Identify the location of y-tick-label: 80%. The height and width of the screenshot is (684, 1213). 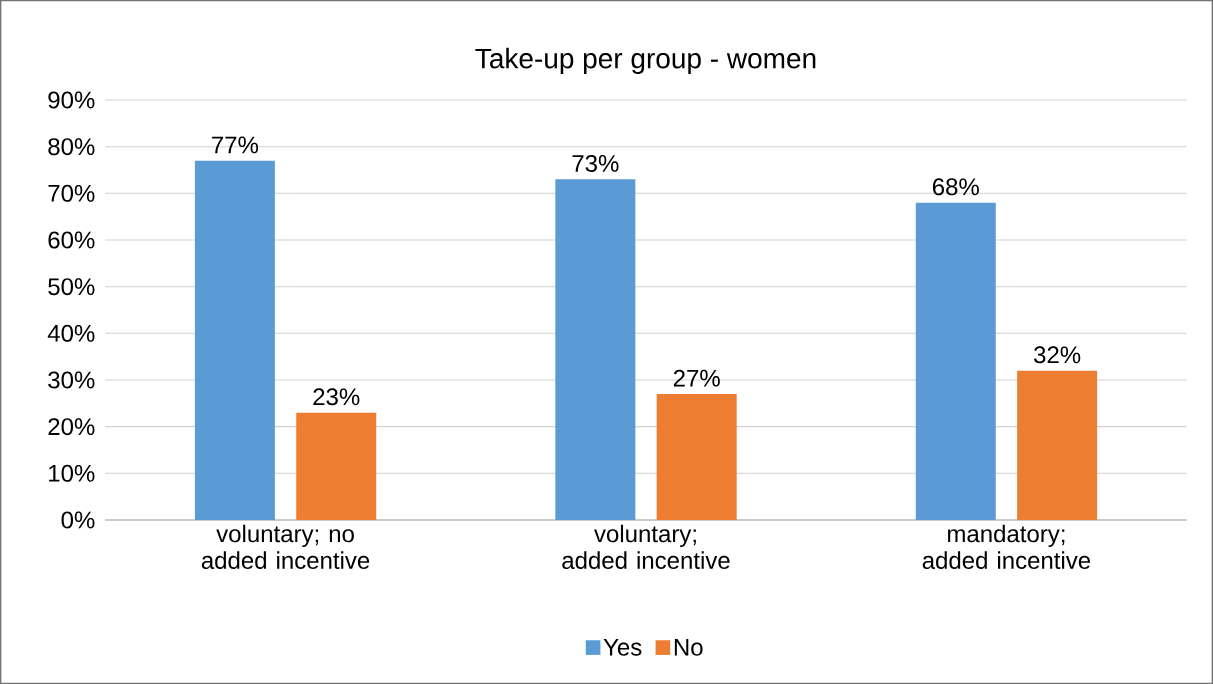
(71, 147).